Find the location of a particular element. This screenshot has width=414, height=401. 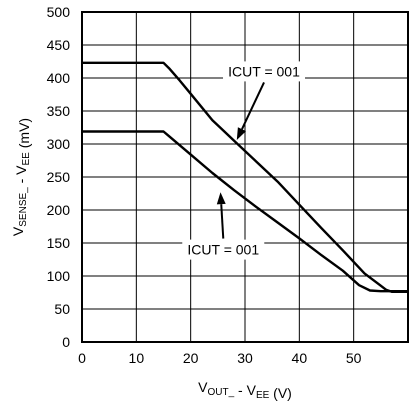

label-text: (mV) is located at coordinates (24, 135).